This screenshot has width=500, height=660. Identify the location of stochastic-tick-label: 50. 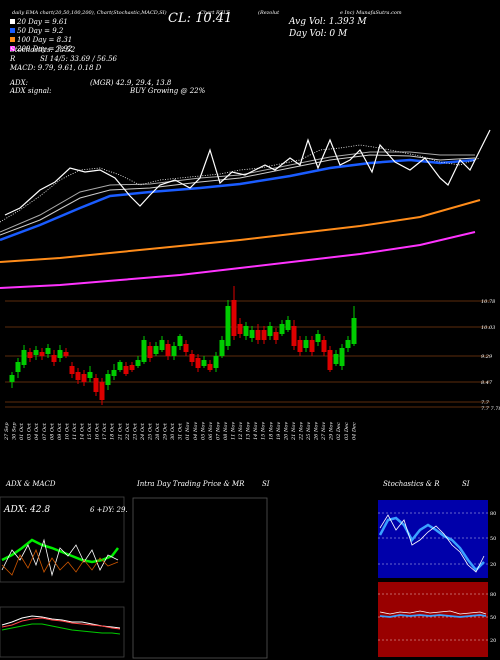
(493, 539).